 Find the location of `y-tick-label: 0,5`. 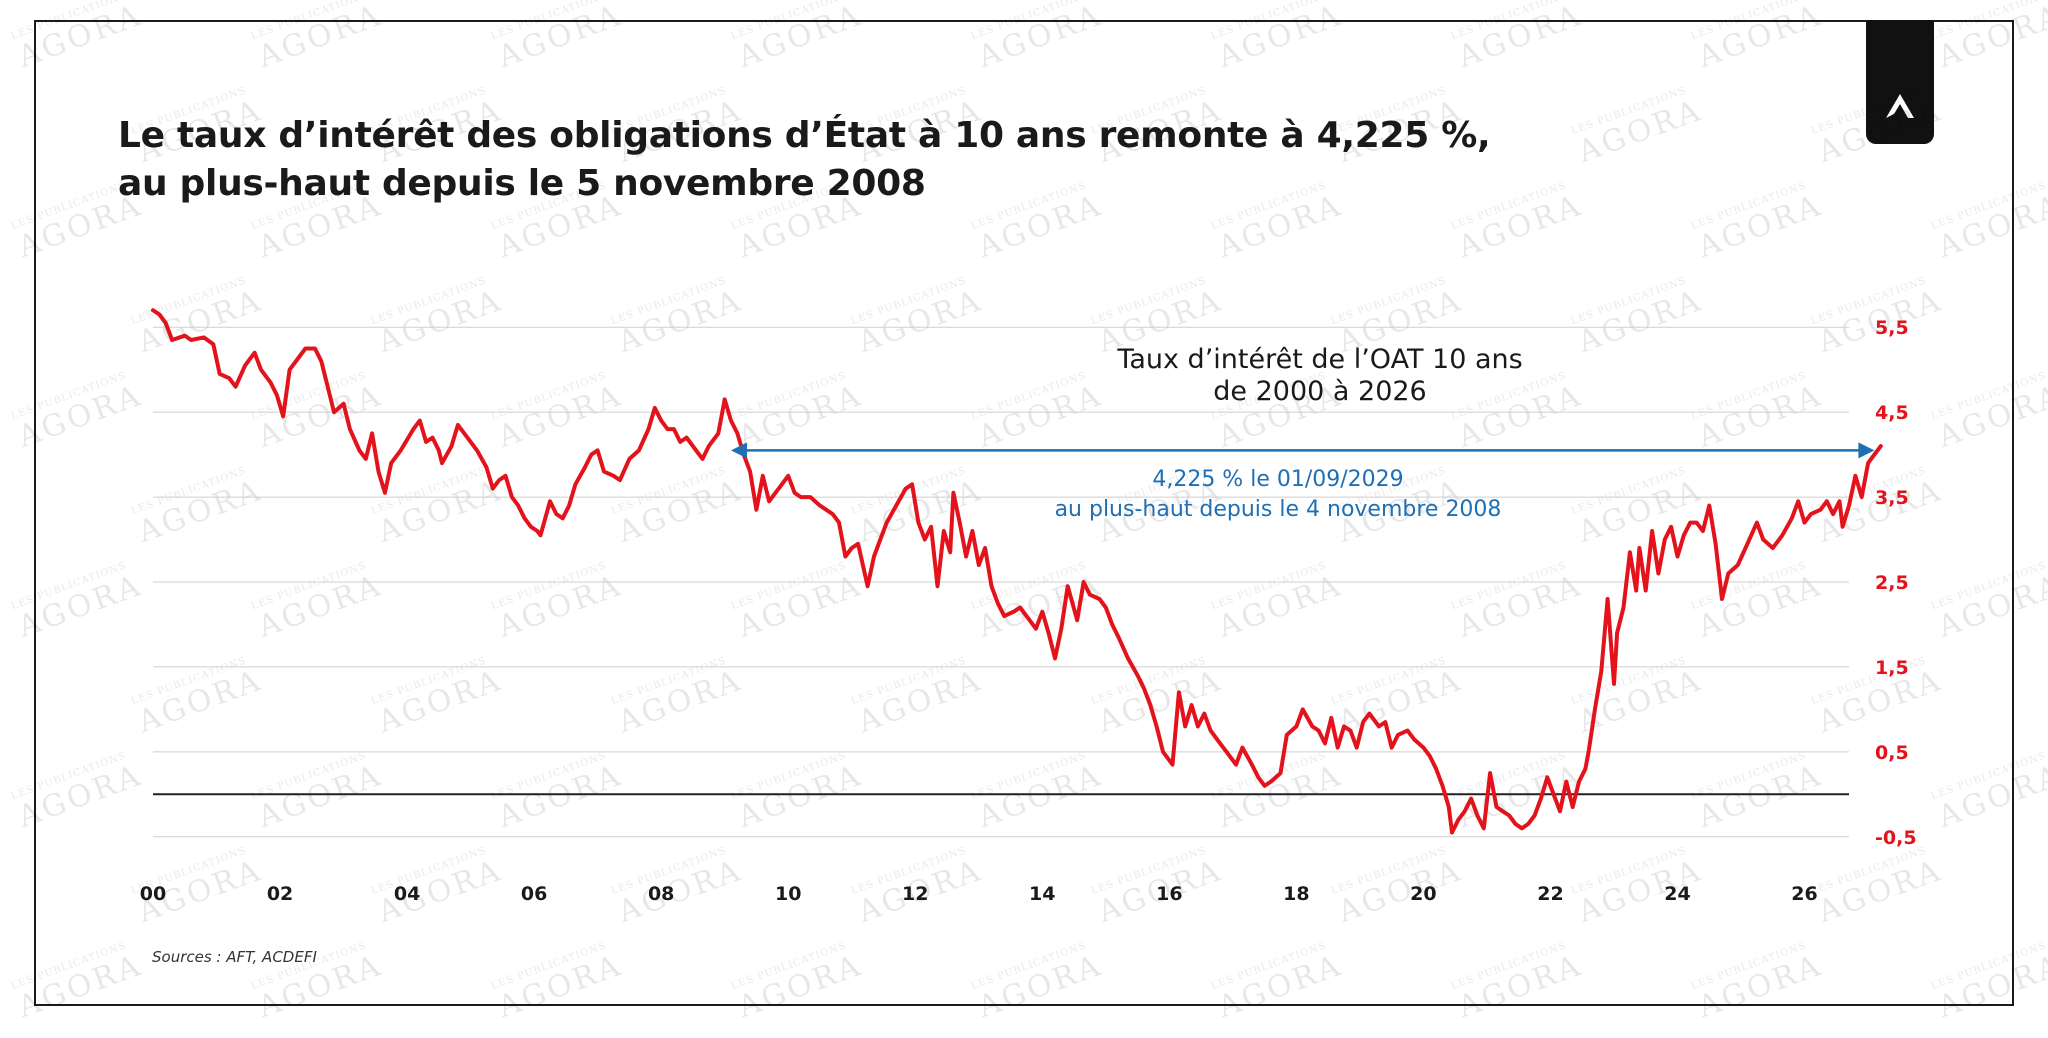

y-tick-label: 0,5 is located at coordinates (1892, 753).